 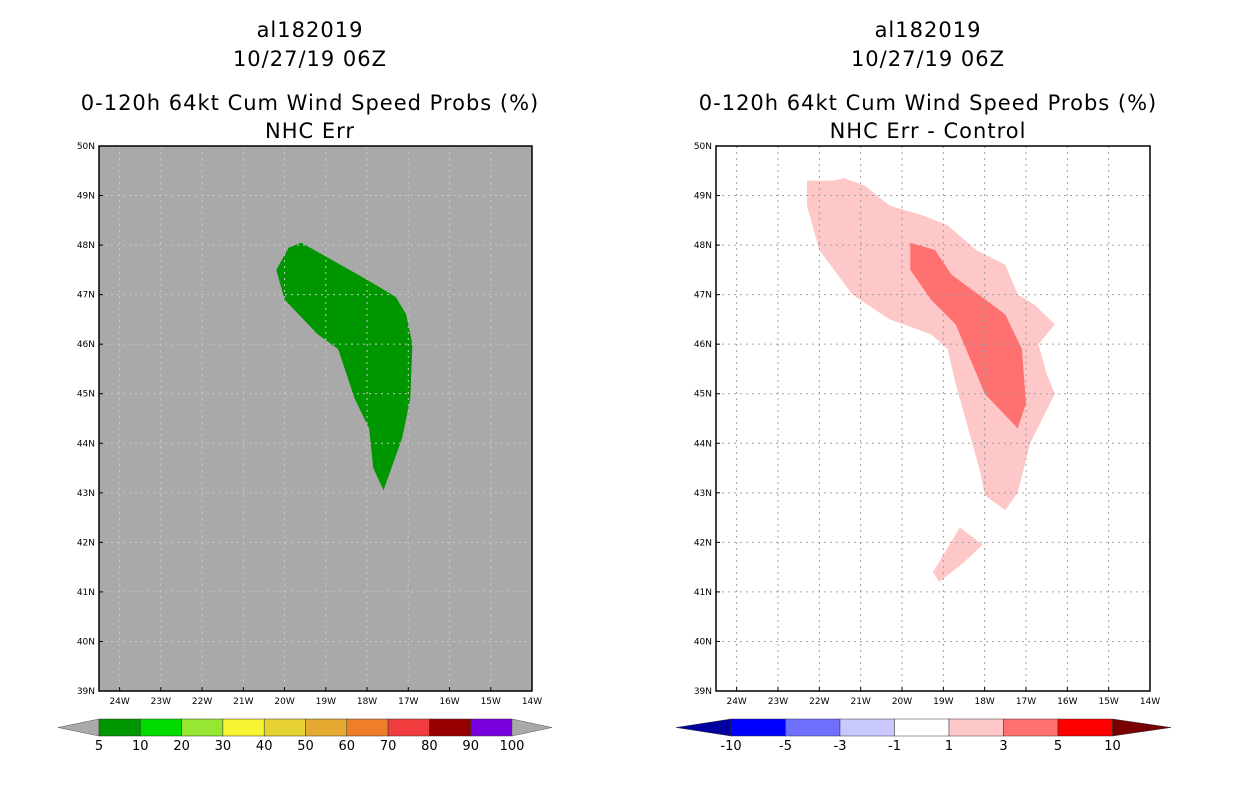 What do you see at coordinates (703, 296) in the screenshot?
I see `right-lat-label: 47N` at bounding box center [703, 296].